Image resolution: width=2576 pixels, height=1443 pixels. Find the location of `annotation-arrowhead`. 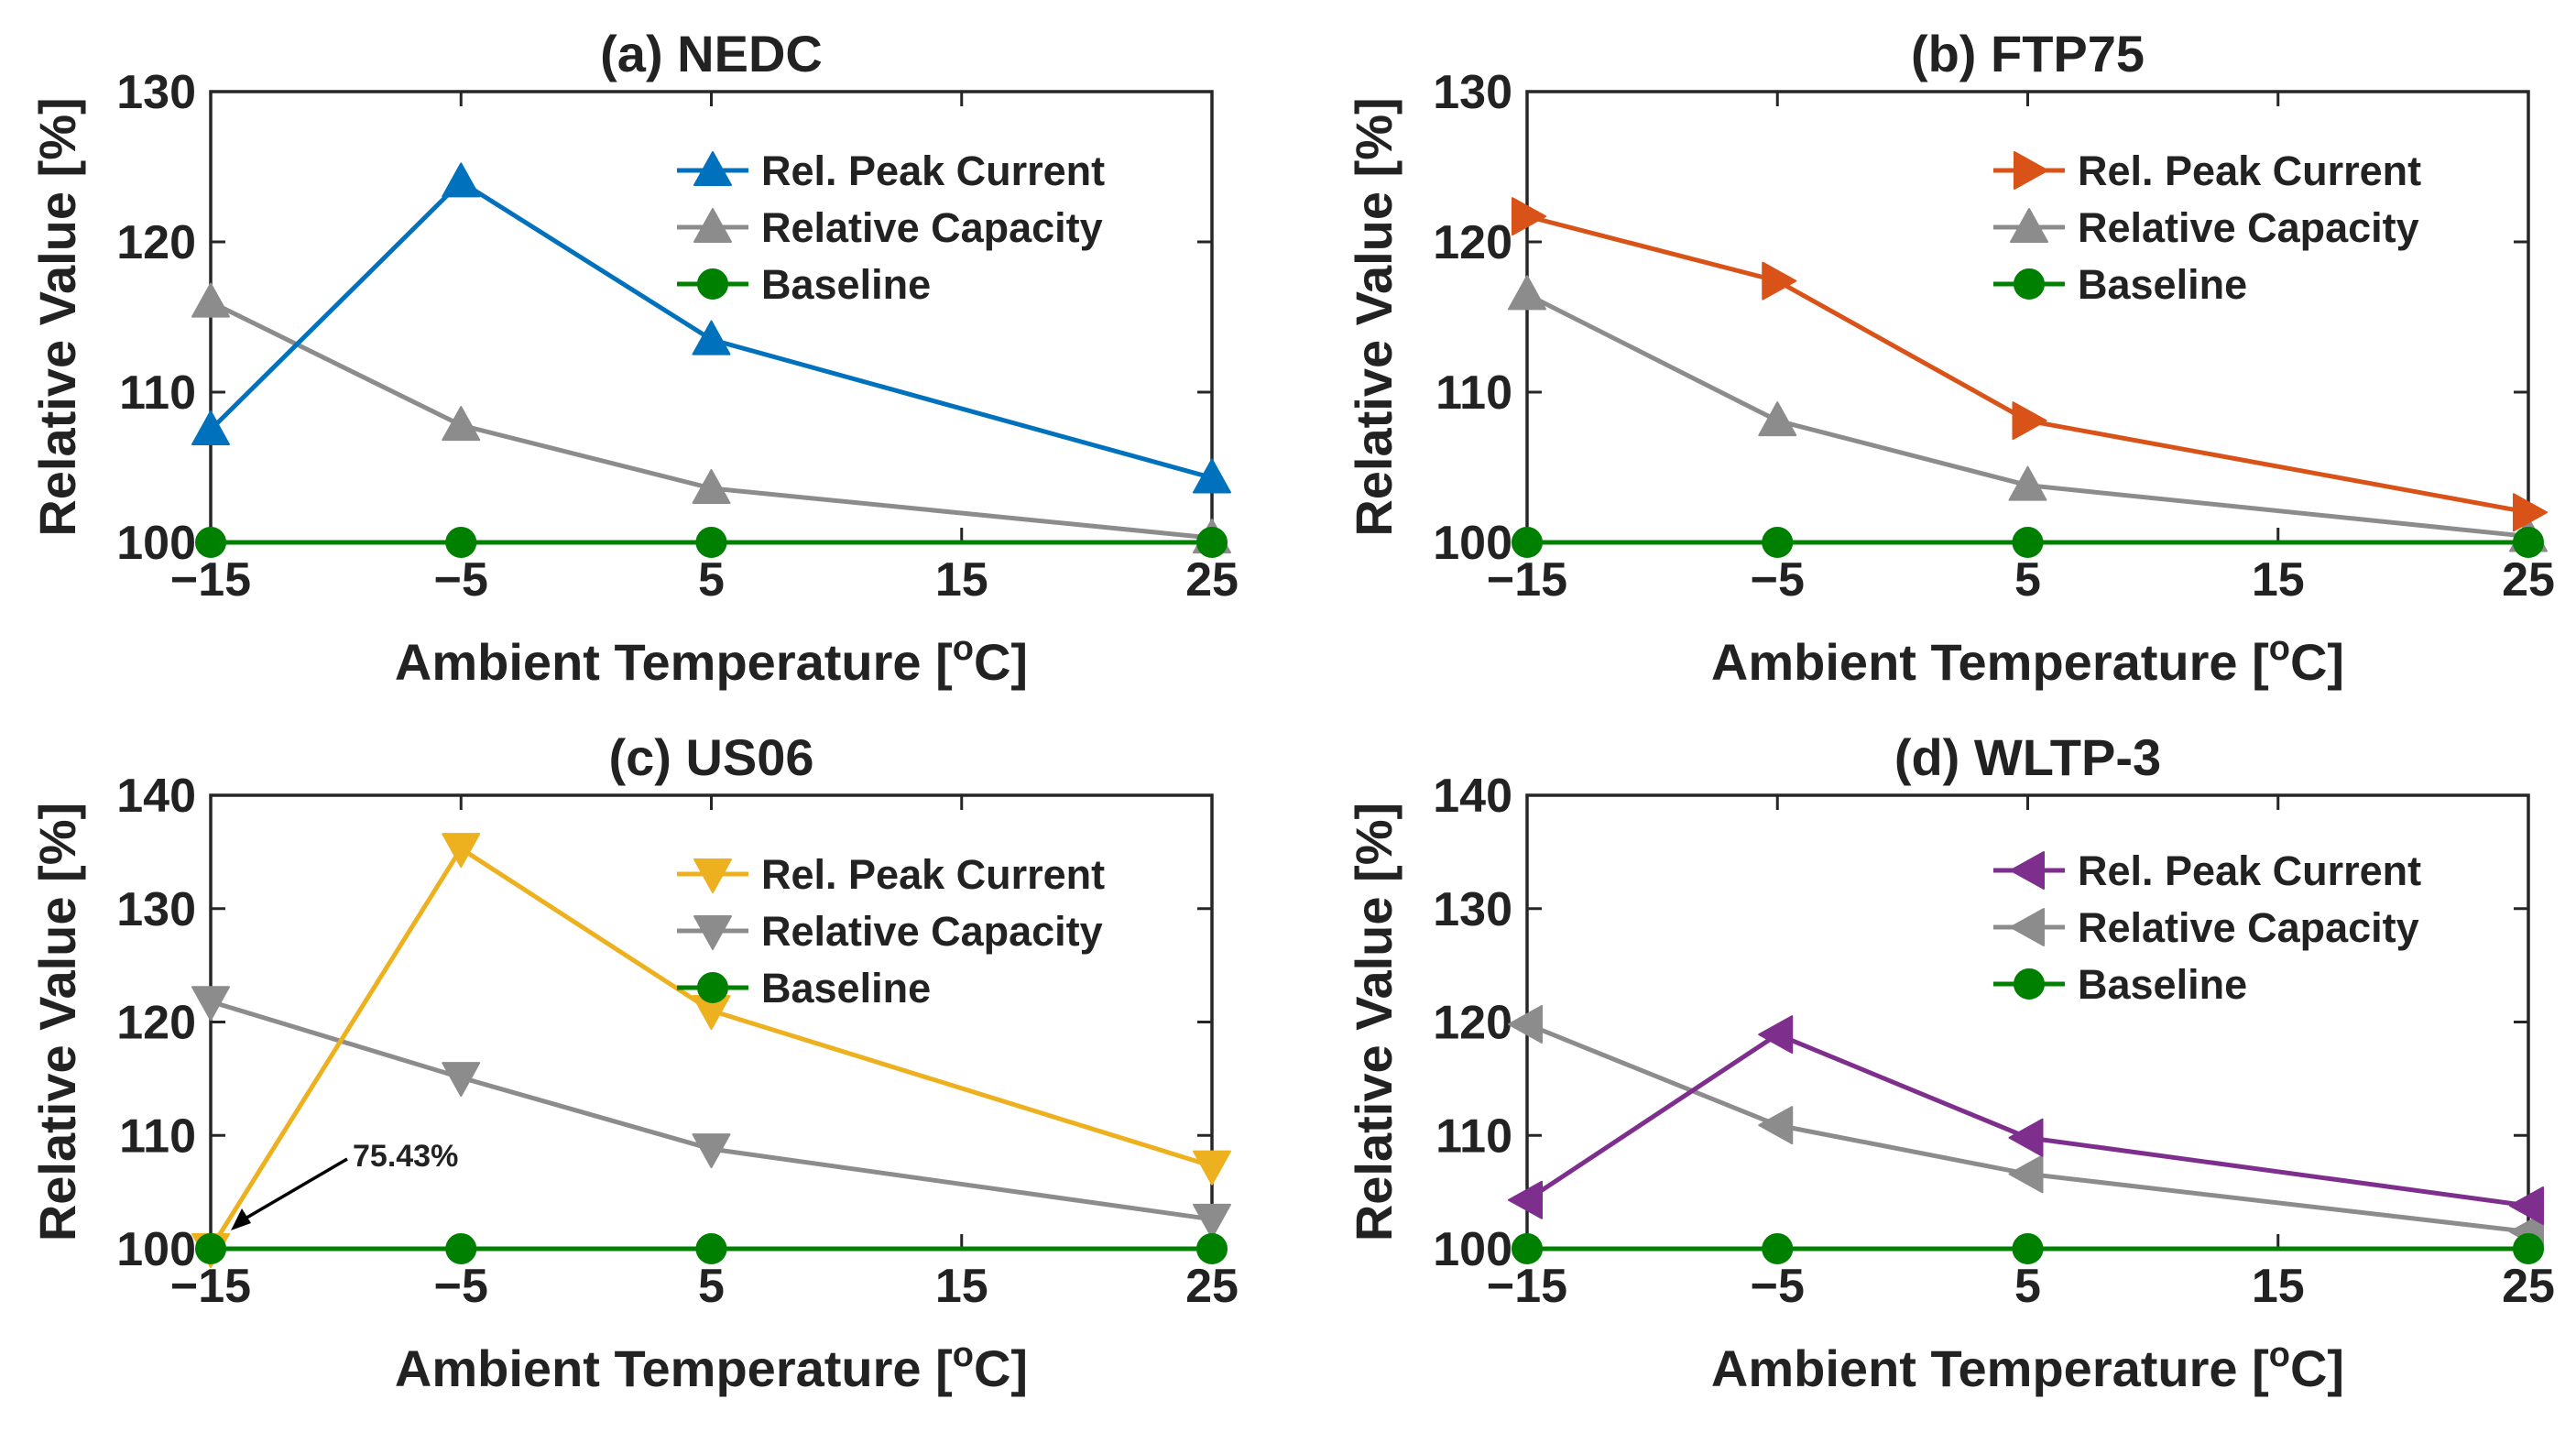

annotation-arrowhead is located at coordinates (241, 1219).